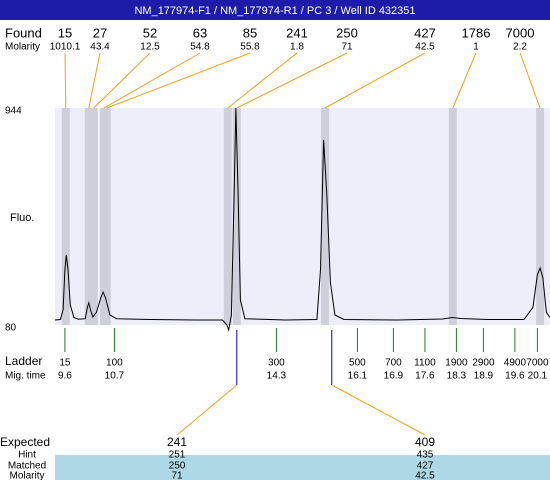 The image size is (550, 480). Describe the element at coordinates (250, 32) in the screenshot. I see `found-size: 85` at that location.